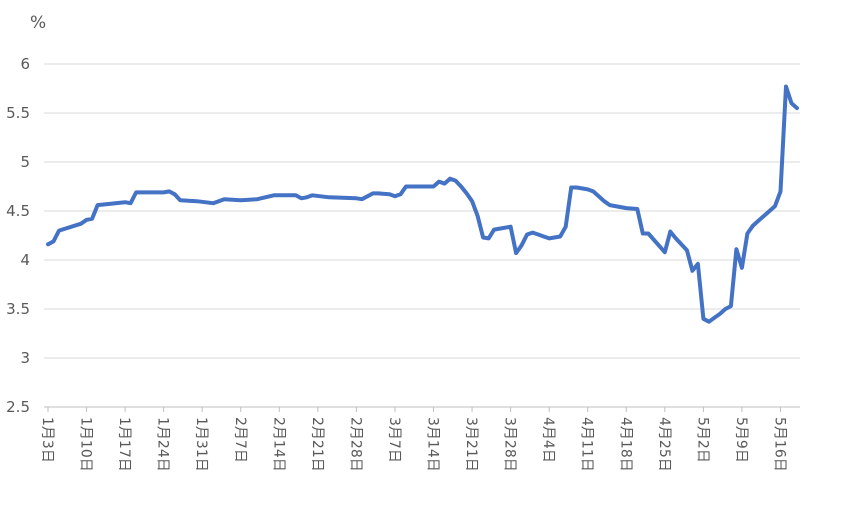  Describe the element at coordinates (471, 444) in the screenshot. I see `x-tick-label: 3月21日` at that location.